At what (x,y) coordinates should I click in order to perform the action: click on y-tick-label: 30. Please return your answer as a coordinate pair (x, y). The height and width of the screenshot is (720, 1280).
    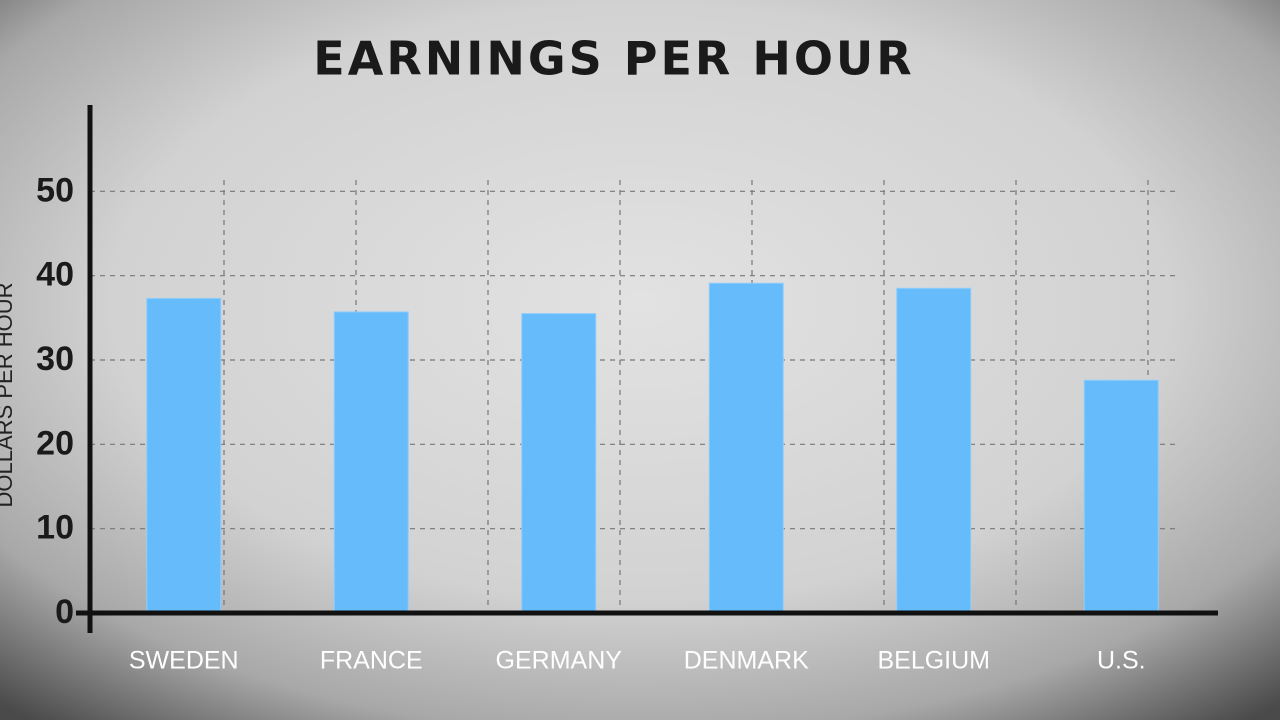
    Looking at the image, I should click on (55, 359).